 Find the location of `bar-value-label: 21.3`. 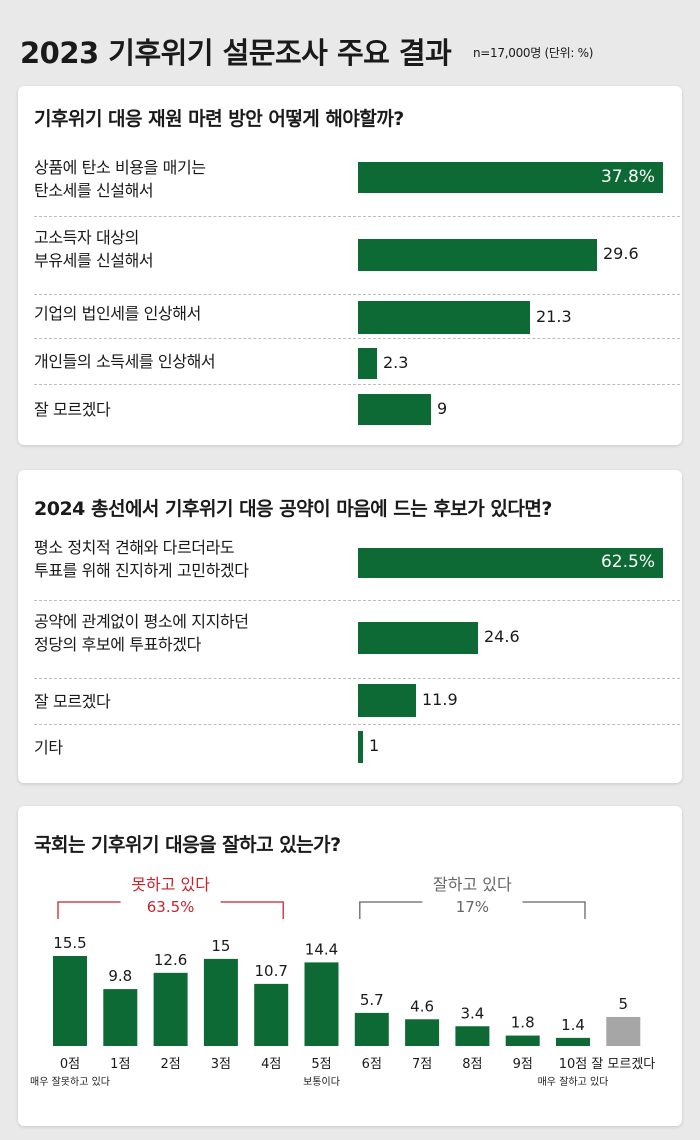

bar-value-label: 21.3 is located at coordinates (554, 316).